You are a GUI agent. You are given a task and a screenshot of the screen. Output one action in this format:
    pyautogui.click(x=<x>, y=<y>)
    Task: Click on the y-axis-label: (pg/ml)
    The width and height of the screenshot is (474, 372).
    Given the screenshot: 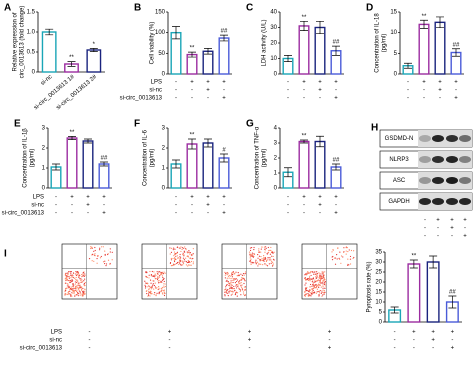 What is the action you would take?
    pyautogui.click(x=33, y=158)
    